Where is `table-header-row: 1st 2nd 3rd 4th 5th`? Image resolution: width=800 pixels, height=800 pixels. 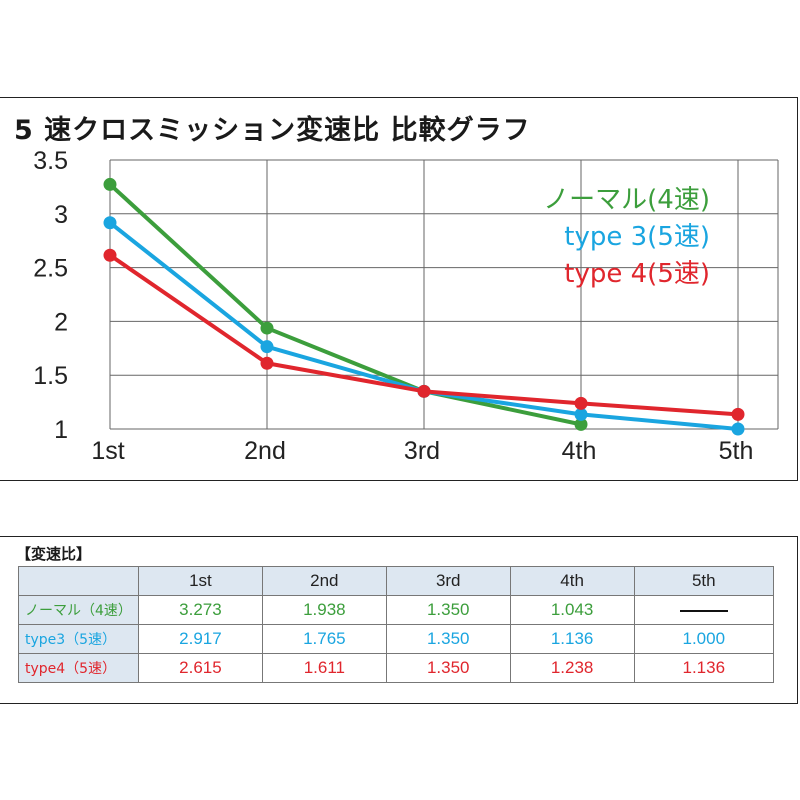
table-header-row: 1st 2nd 3rd 4th 5th is located at coordinates (396, 581).